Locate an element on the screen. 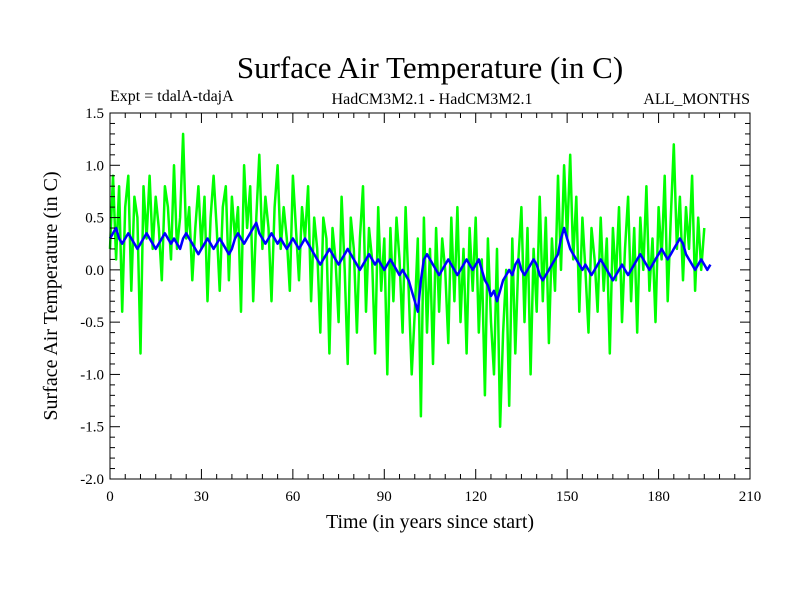 Image resolution: width=800 pixels, height=600 pixels. y-tick-label: 1.0 is located at coordinates (94, 166).